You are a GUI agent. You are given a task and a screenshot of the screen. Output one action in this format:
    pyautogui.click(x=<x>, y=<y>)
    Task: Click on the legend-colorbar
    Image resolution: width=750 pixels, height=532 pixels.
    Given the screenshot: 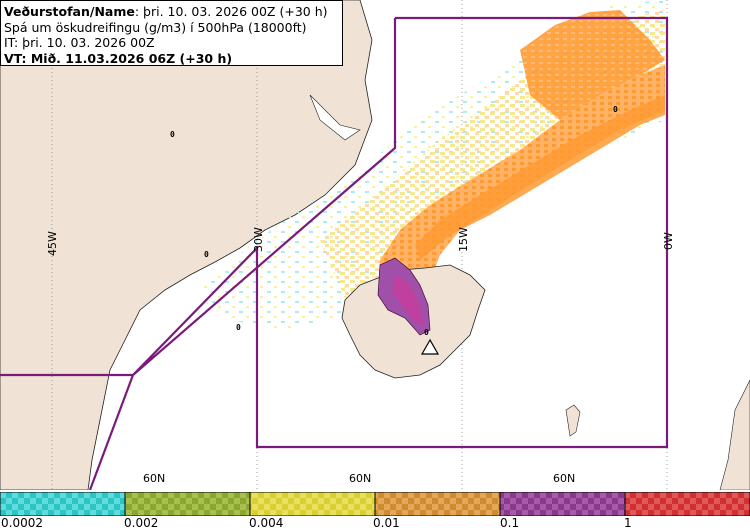 What is the action you would take?
    pyautogui.click(x=375, y=504)
    